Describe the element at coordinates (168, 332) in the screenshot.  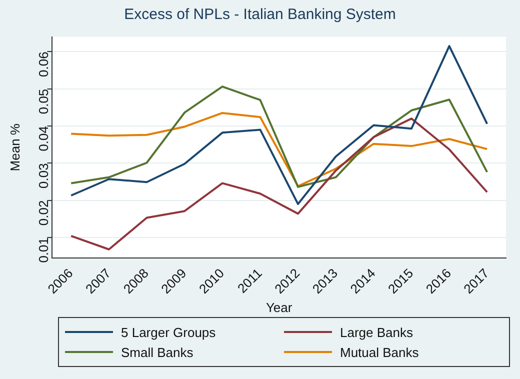
I see `legend-label: 5 Larger Groups` at that location.